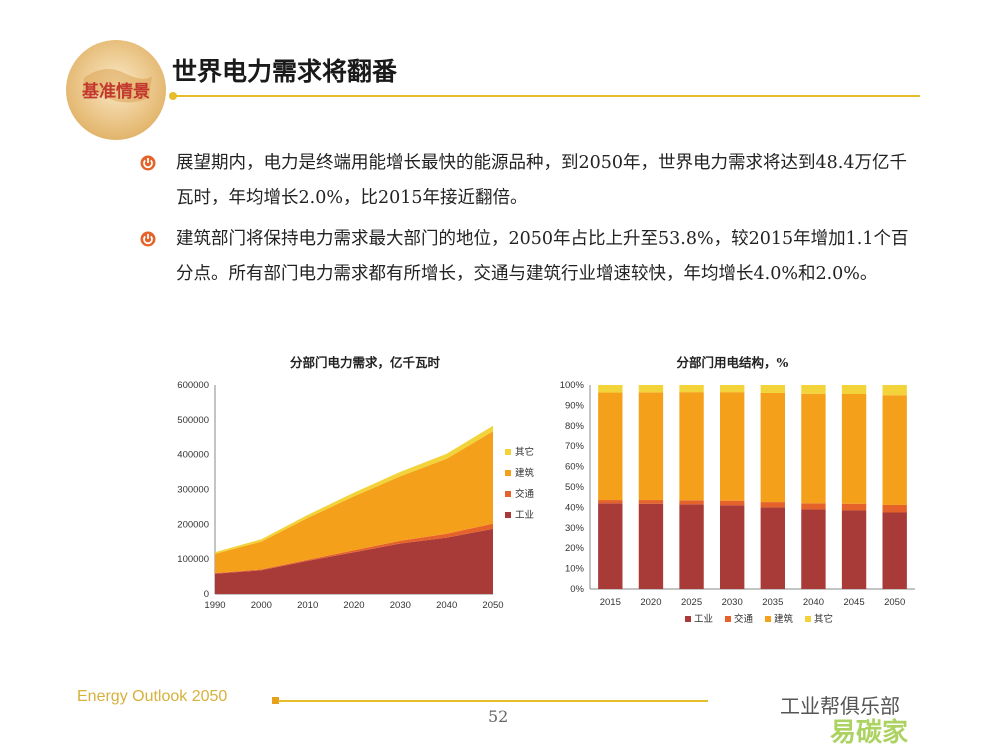 The image size is (1000, 753). I want to click on x-tick-label: 2000, so click(261, 605).